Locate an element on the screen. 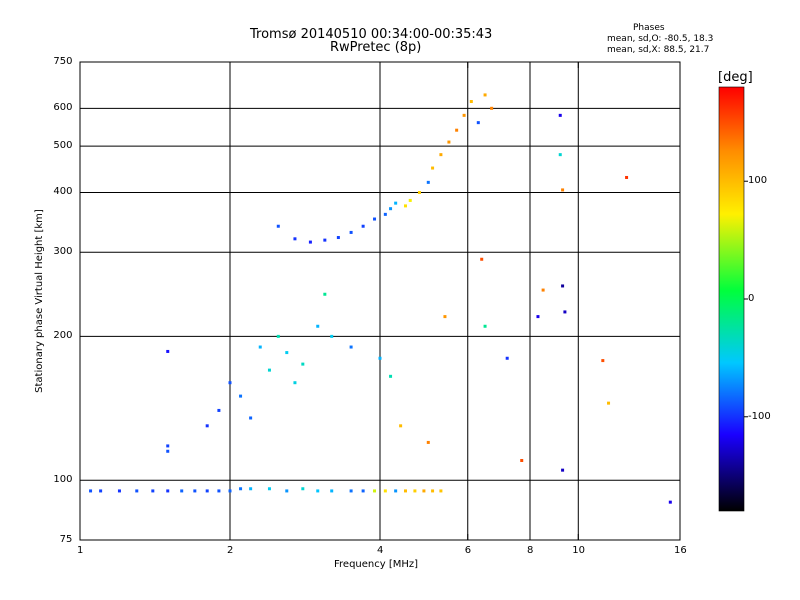 The image size is (800, 600). x-tick-label: 6 is located at coordinates (468, 550).